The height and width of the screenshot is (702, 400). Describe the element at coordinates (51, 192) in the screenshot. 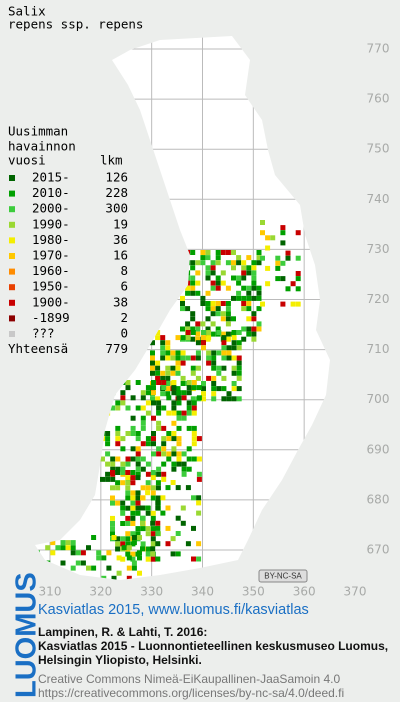

I see `legend-period: 2010-` at that location.